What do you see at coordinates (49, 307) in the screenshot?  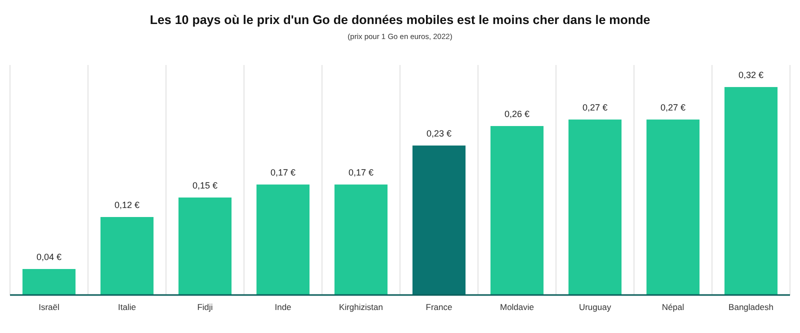 I see `x-tick-label: Israël` at bounding box center [49, 307].